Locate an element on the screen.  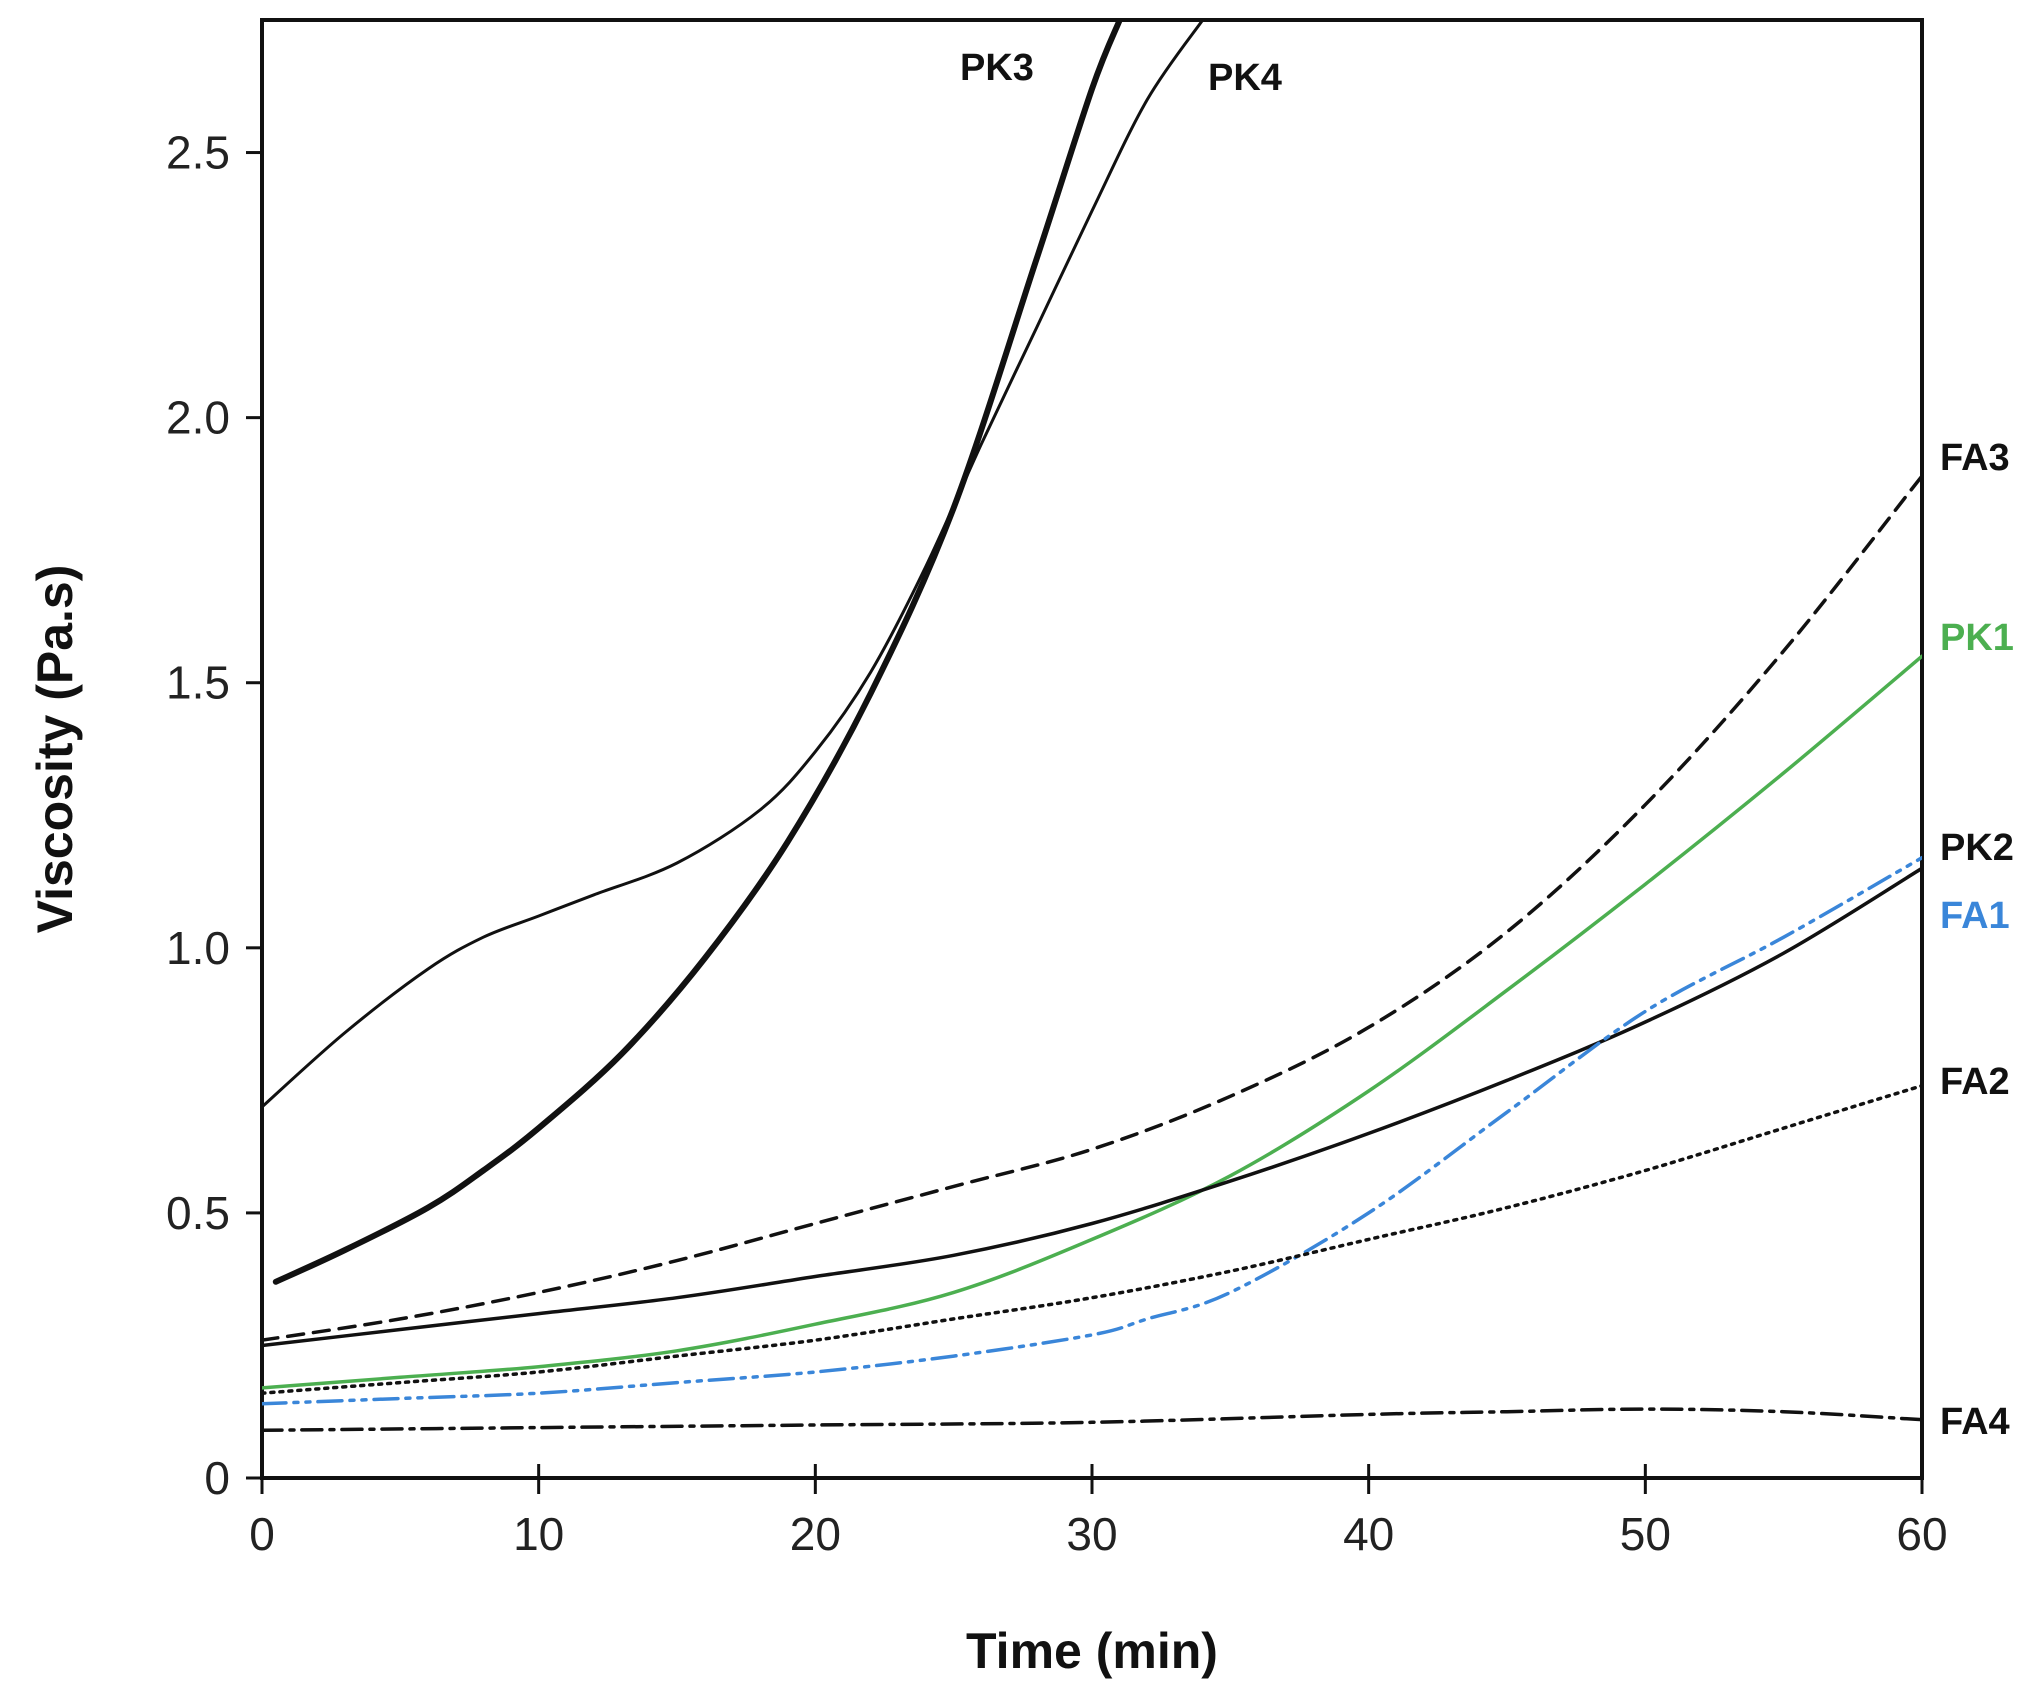
series-label-fa4: FA4 is located at coordinates (1975, 1422).